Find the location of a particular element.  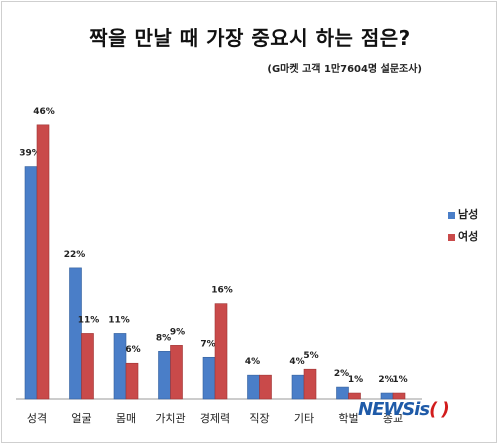

legend-female: 여성 is located at coordinates (463, 236).